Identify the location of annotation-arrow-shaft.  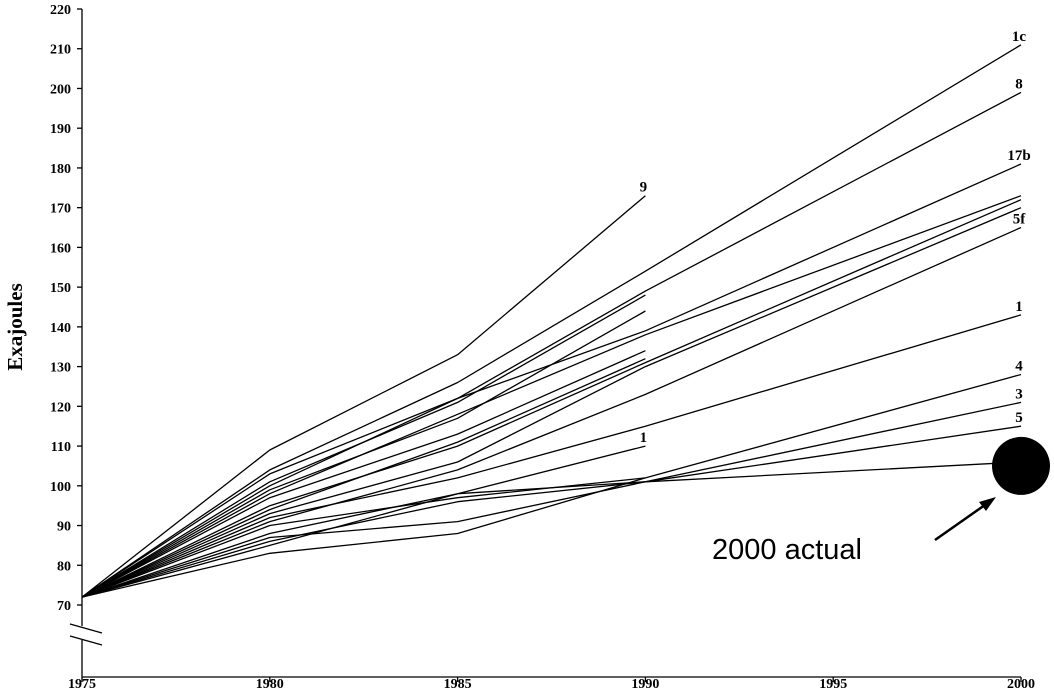
(963, 520).